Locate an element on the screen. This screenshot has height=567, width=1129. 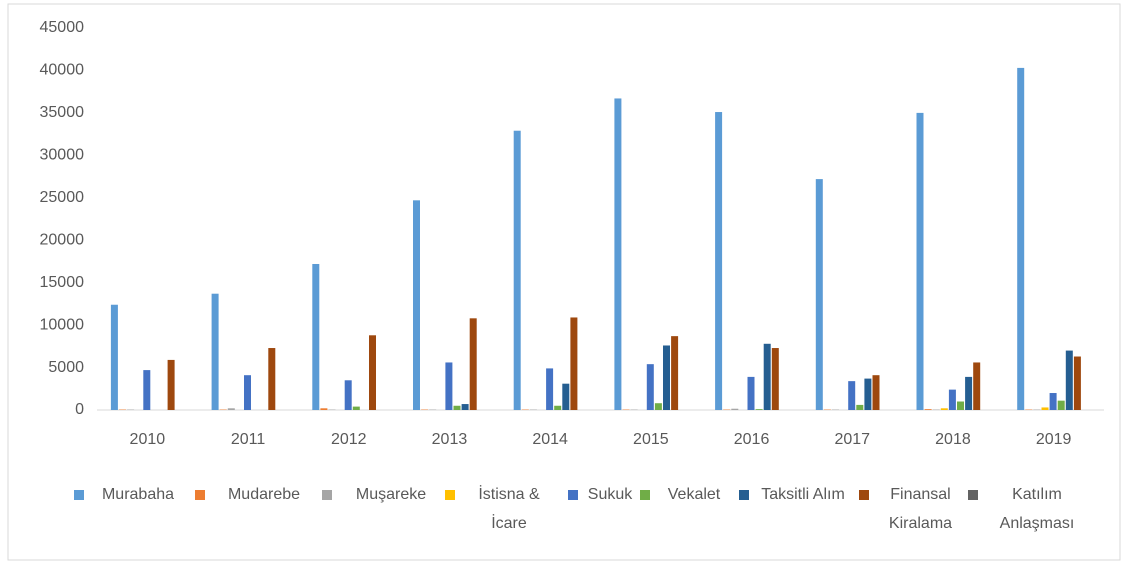
x-tick-label: 2011 is located at coordinates (248, 439).